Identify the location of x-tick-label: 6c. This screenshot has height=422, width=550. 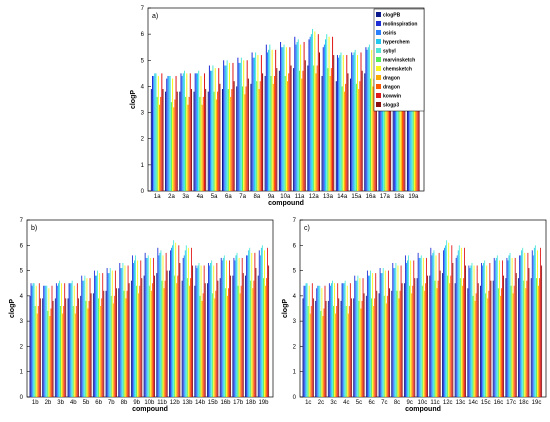
(371, 403).